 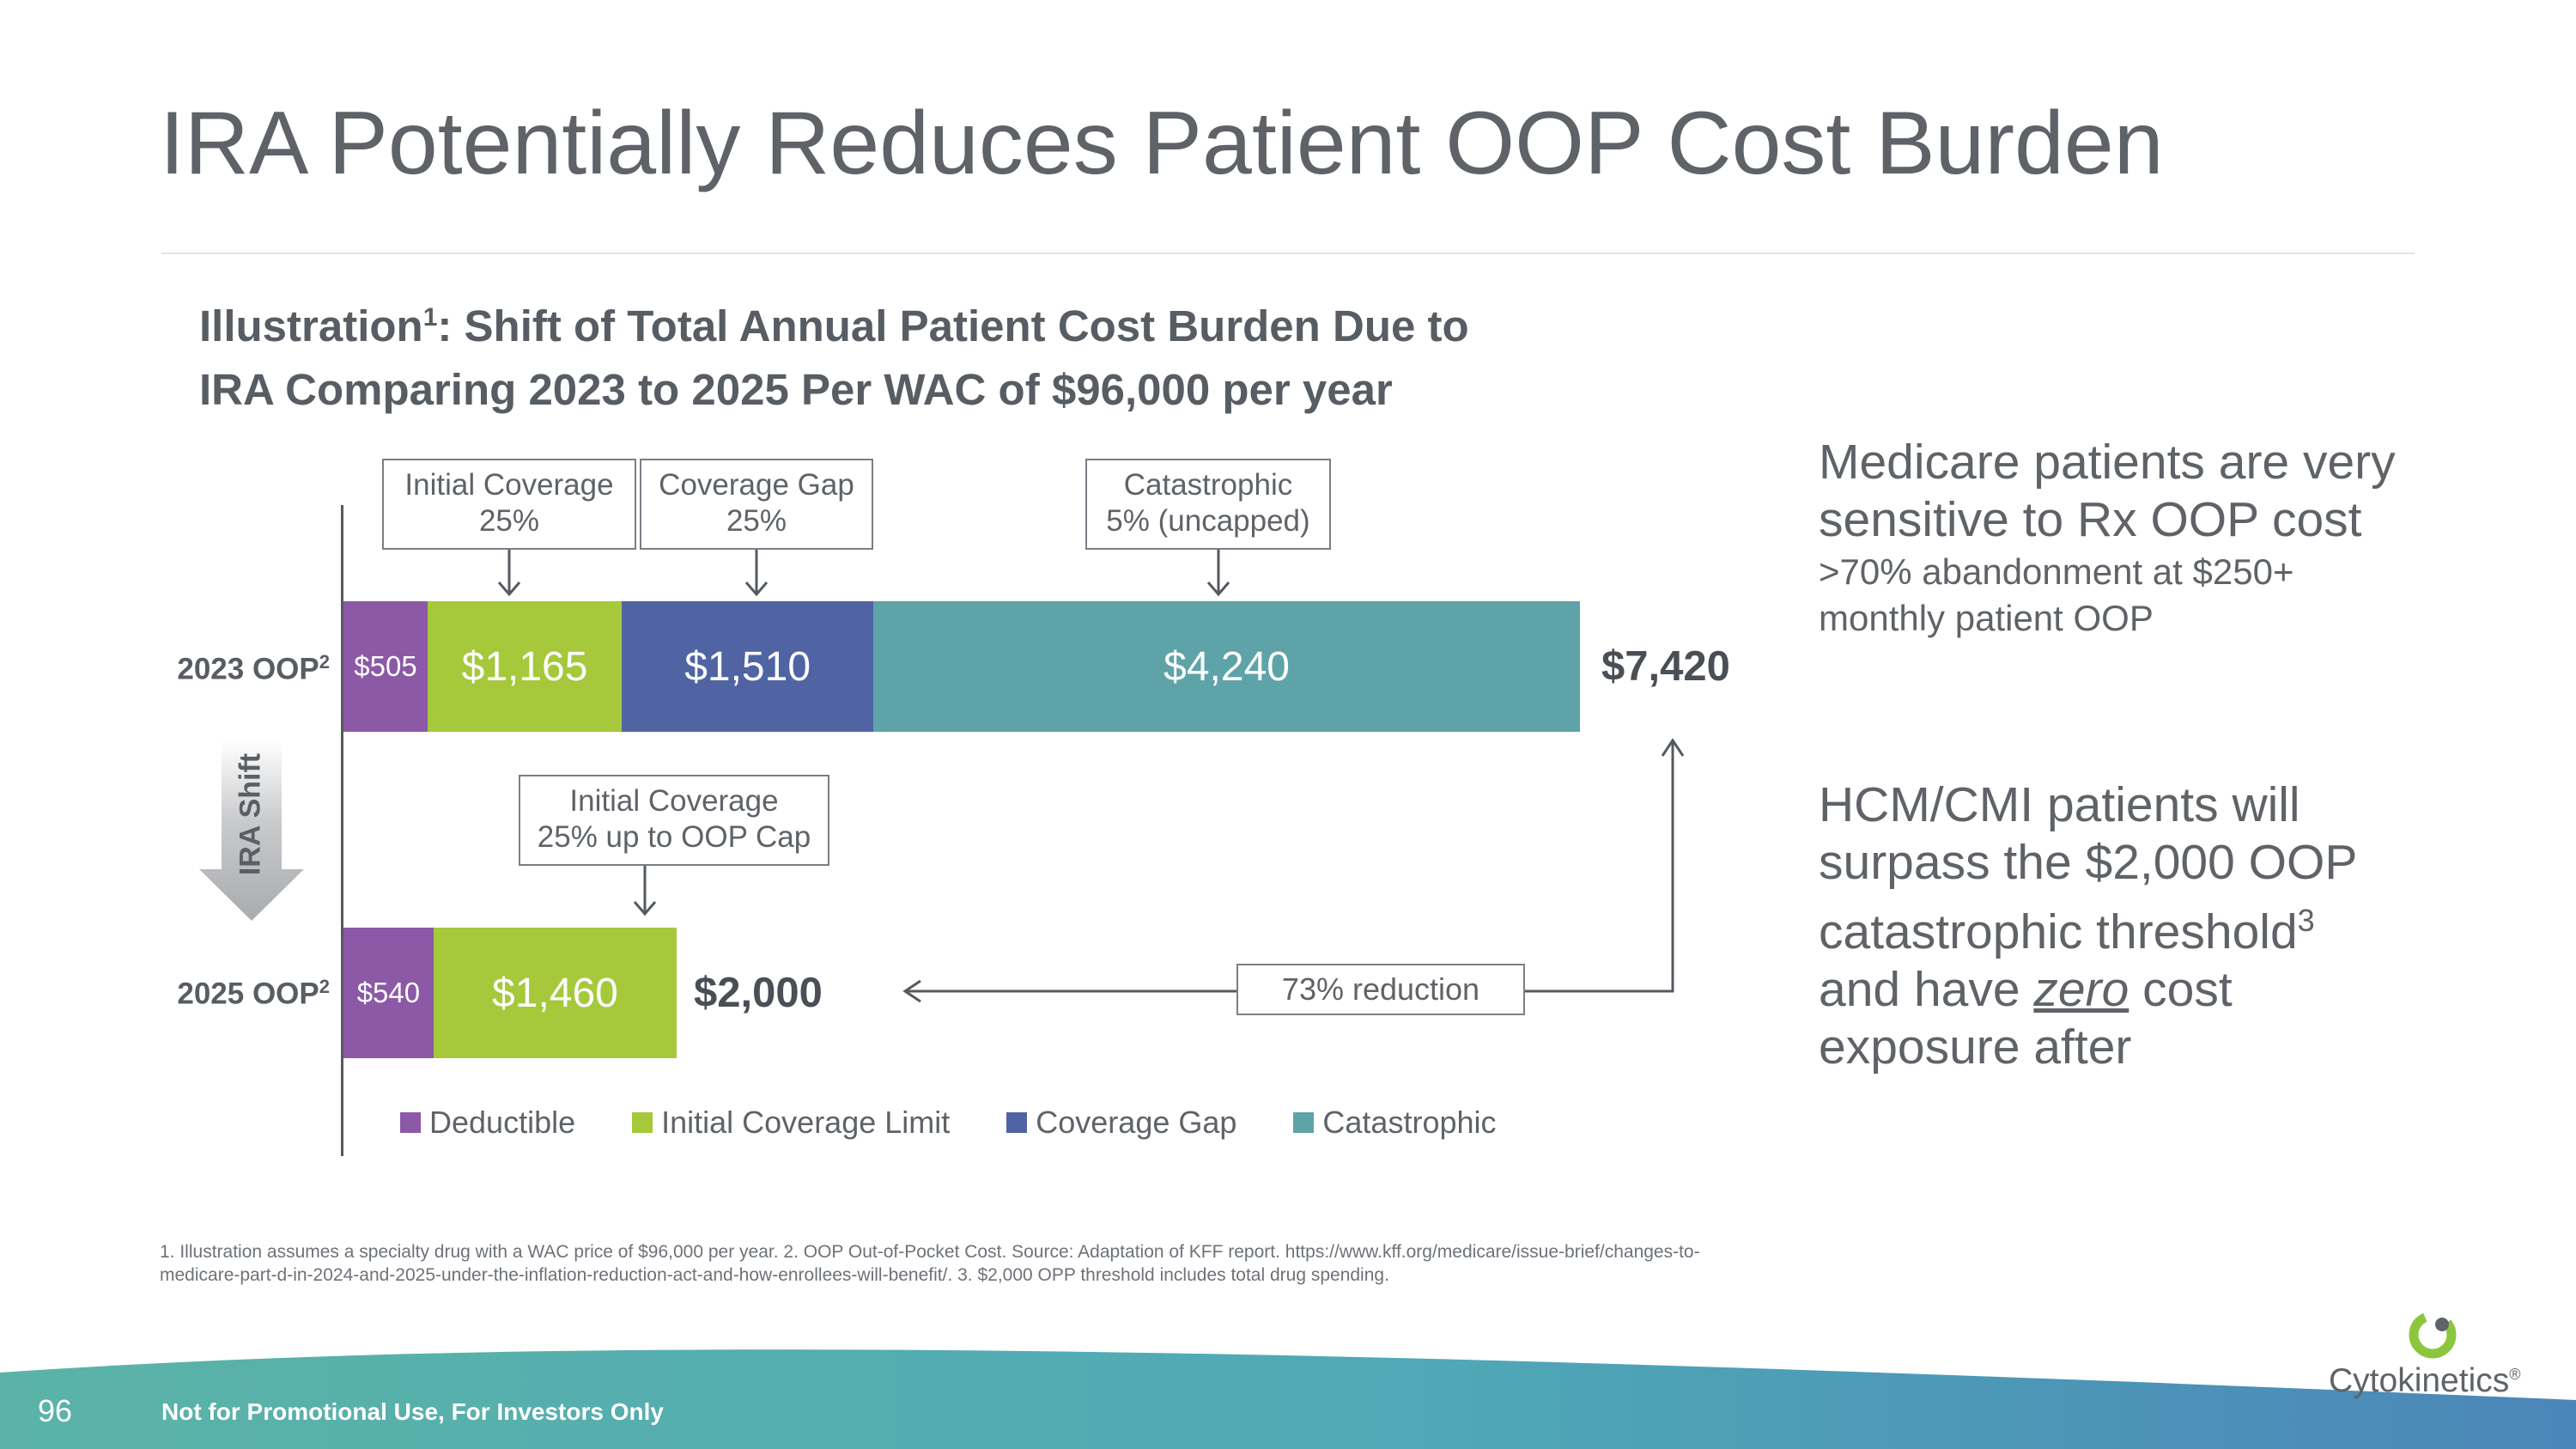 What do you see at coordinates (1304, 1122) in the screenshot?
I see `legend-swatch-catastrophic` at bounding box center [1304, 1122].